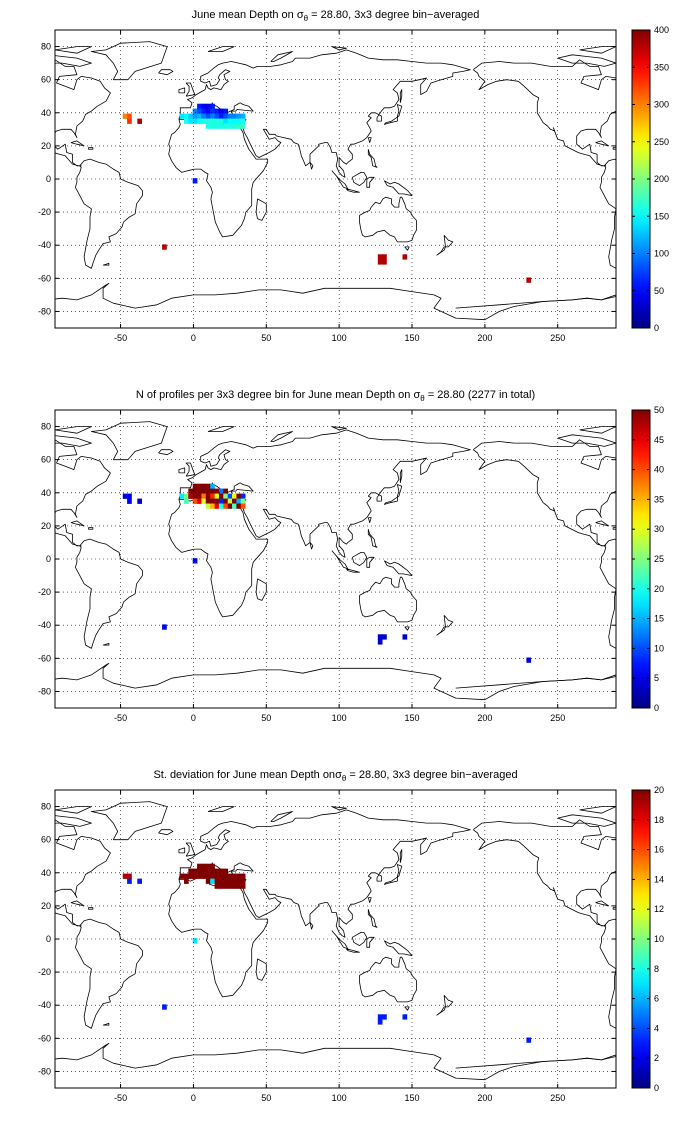 This screenshot has height=1140, width=696. I want to click on x-tick-label: 0, so click(193, 718).